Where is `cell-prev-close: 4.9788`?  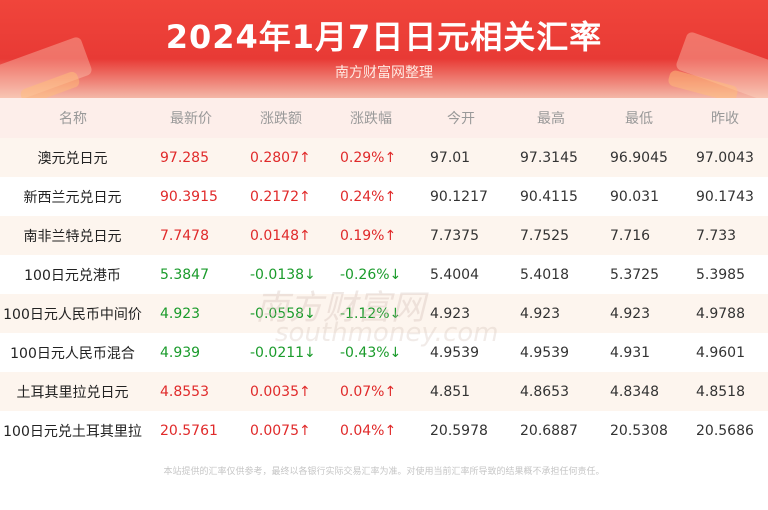 cell-prev-close: 4.9788 is located at coordinates (720, 313).